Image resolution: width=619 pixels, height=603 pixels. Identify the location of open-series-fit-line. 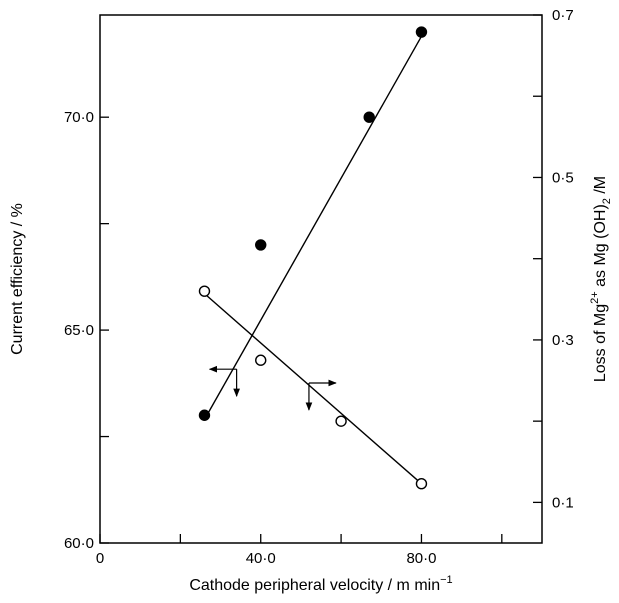
(313, 389).